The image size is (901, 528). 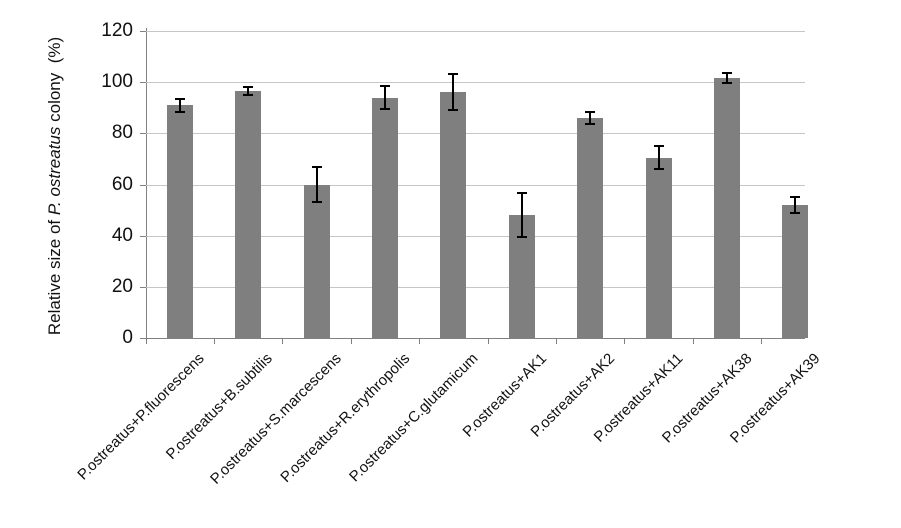 I want to click on x-axis-label: P.ostreatus+P.fluorescens, so click(x=141, y=417).